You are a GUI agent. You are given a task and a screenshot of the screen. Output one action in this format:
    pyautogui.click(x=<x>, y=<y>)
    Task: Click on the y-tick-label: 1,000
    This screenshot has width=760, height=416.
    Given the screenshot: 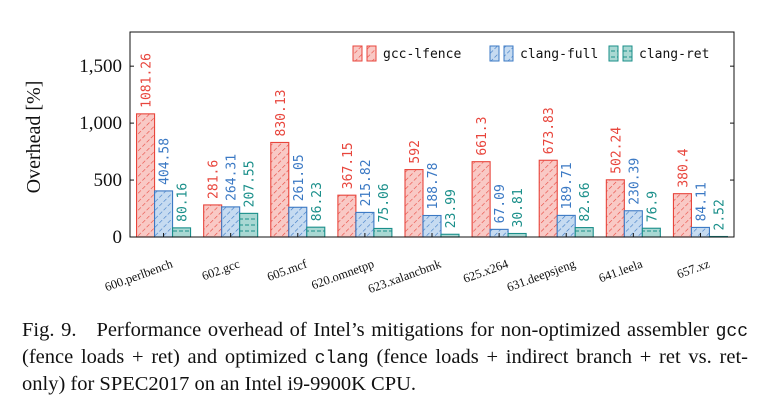 What is the action you would take?
    pyautogui.click(x=100, y=123)
    